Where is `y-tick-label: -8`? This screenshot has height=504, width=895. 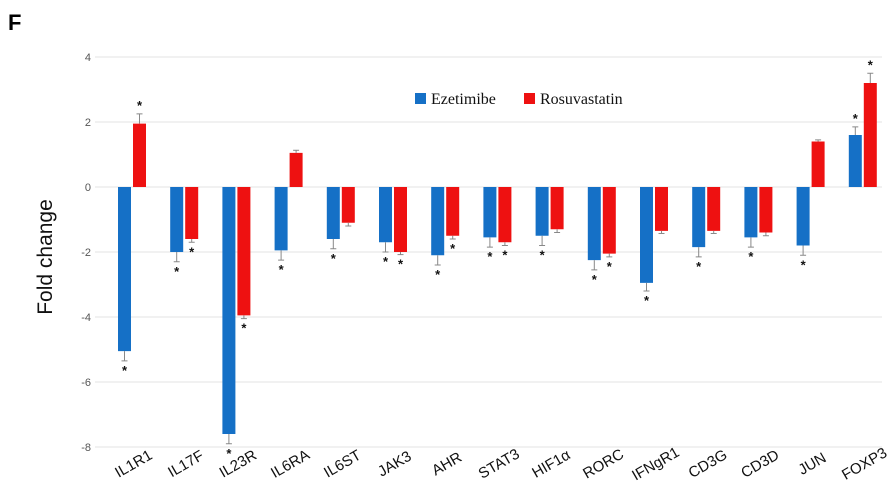
y-tick-label: -8 is located at coordinates (86, 448).